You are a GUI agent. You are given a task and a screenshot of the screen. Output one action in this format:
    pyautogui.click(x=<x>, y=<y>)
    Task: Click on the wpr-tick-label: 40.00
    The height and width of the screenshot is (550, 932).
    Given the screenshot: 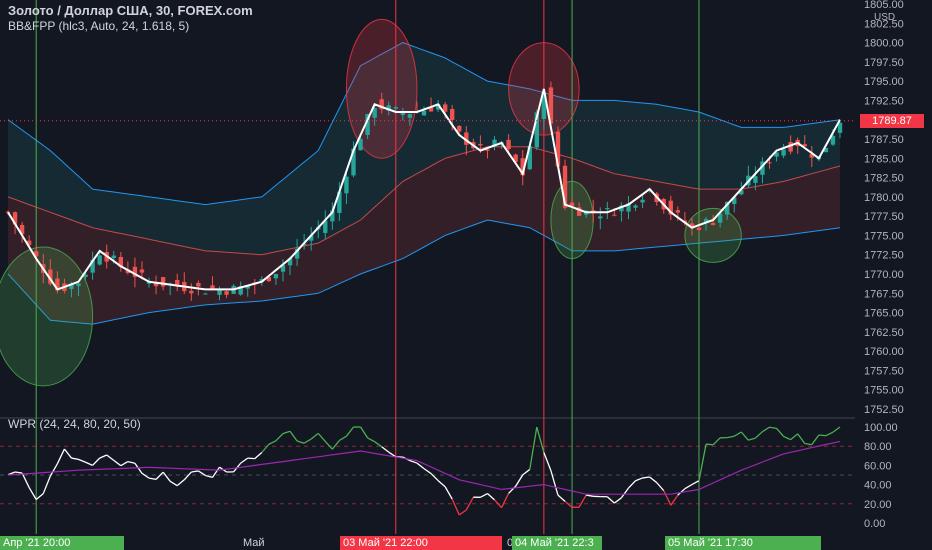 What is the action you would take?
    pyautogui.click(x=878, y=486)
    